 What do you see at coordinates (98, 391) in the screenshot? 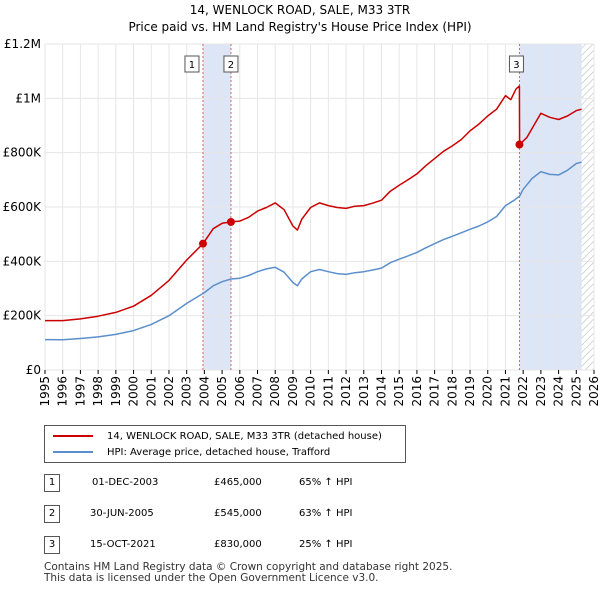
I see `x-tick-label: 1998` at bounding box center [98, 391].